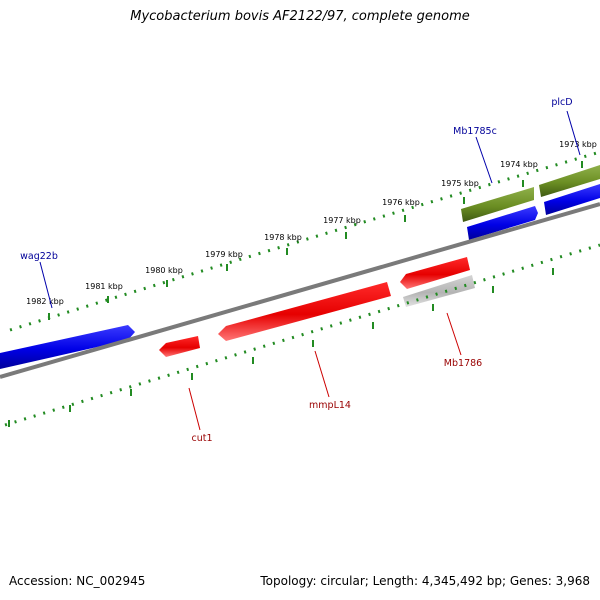 The image size is (600, 600). What do you see at coordinates (77, 581) in the screenshot?
I see `accession-text: Accession: NC_002945` at bounding box center [77, 581].